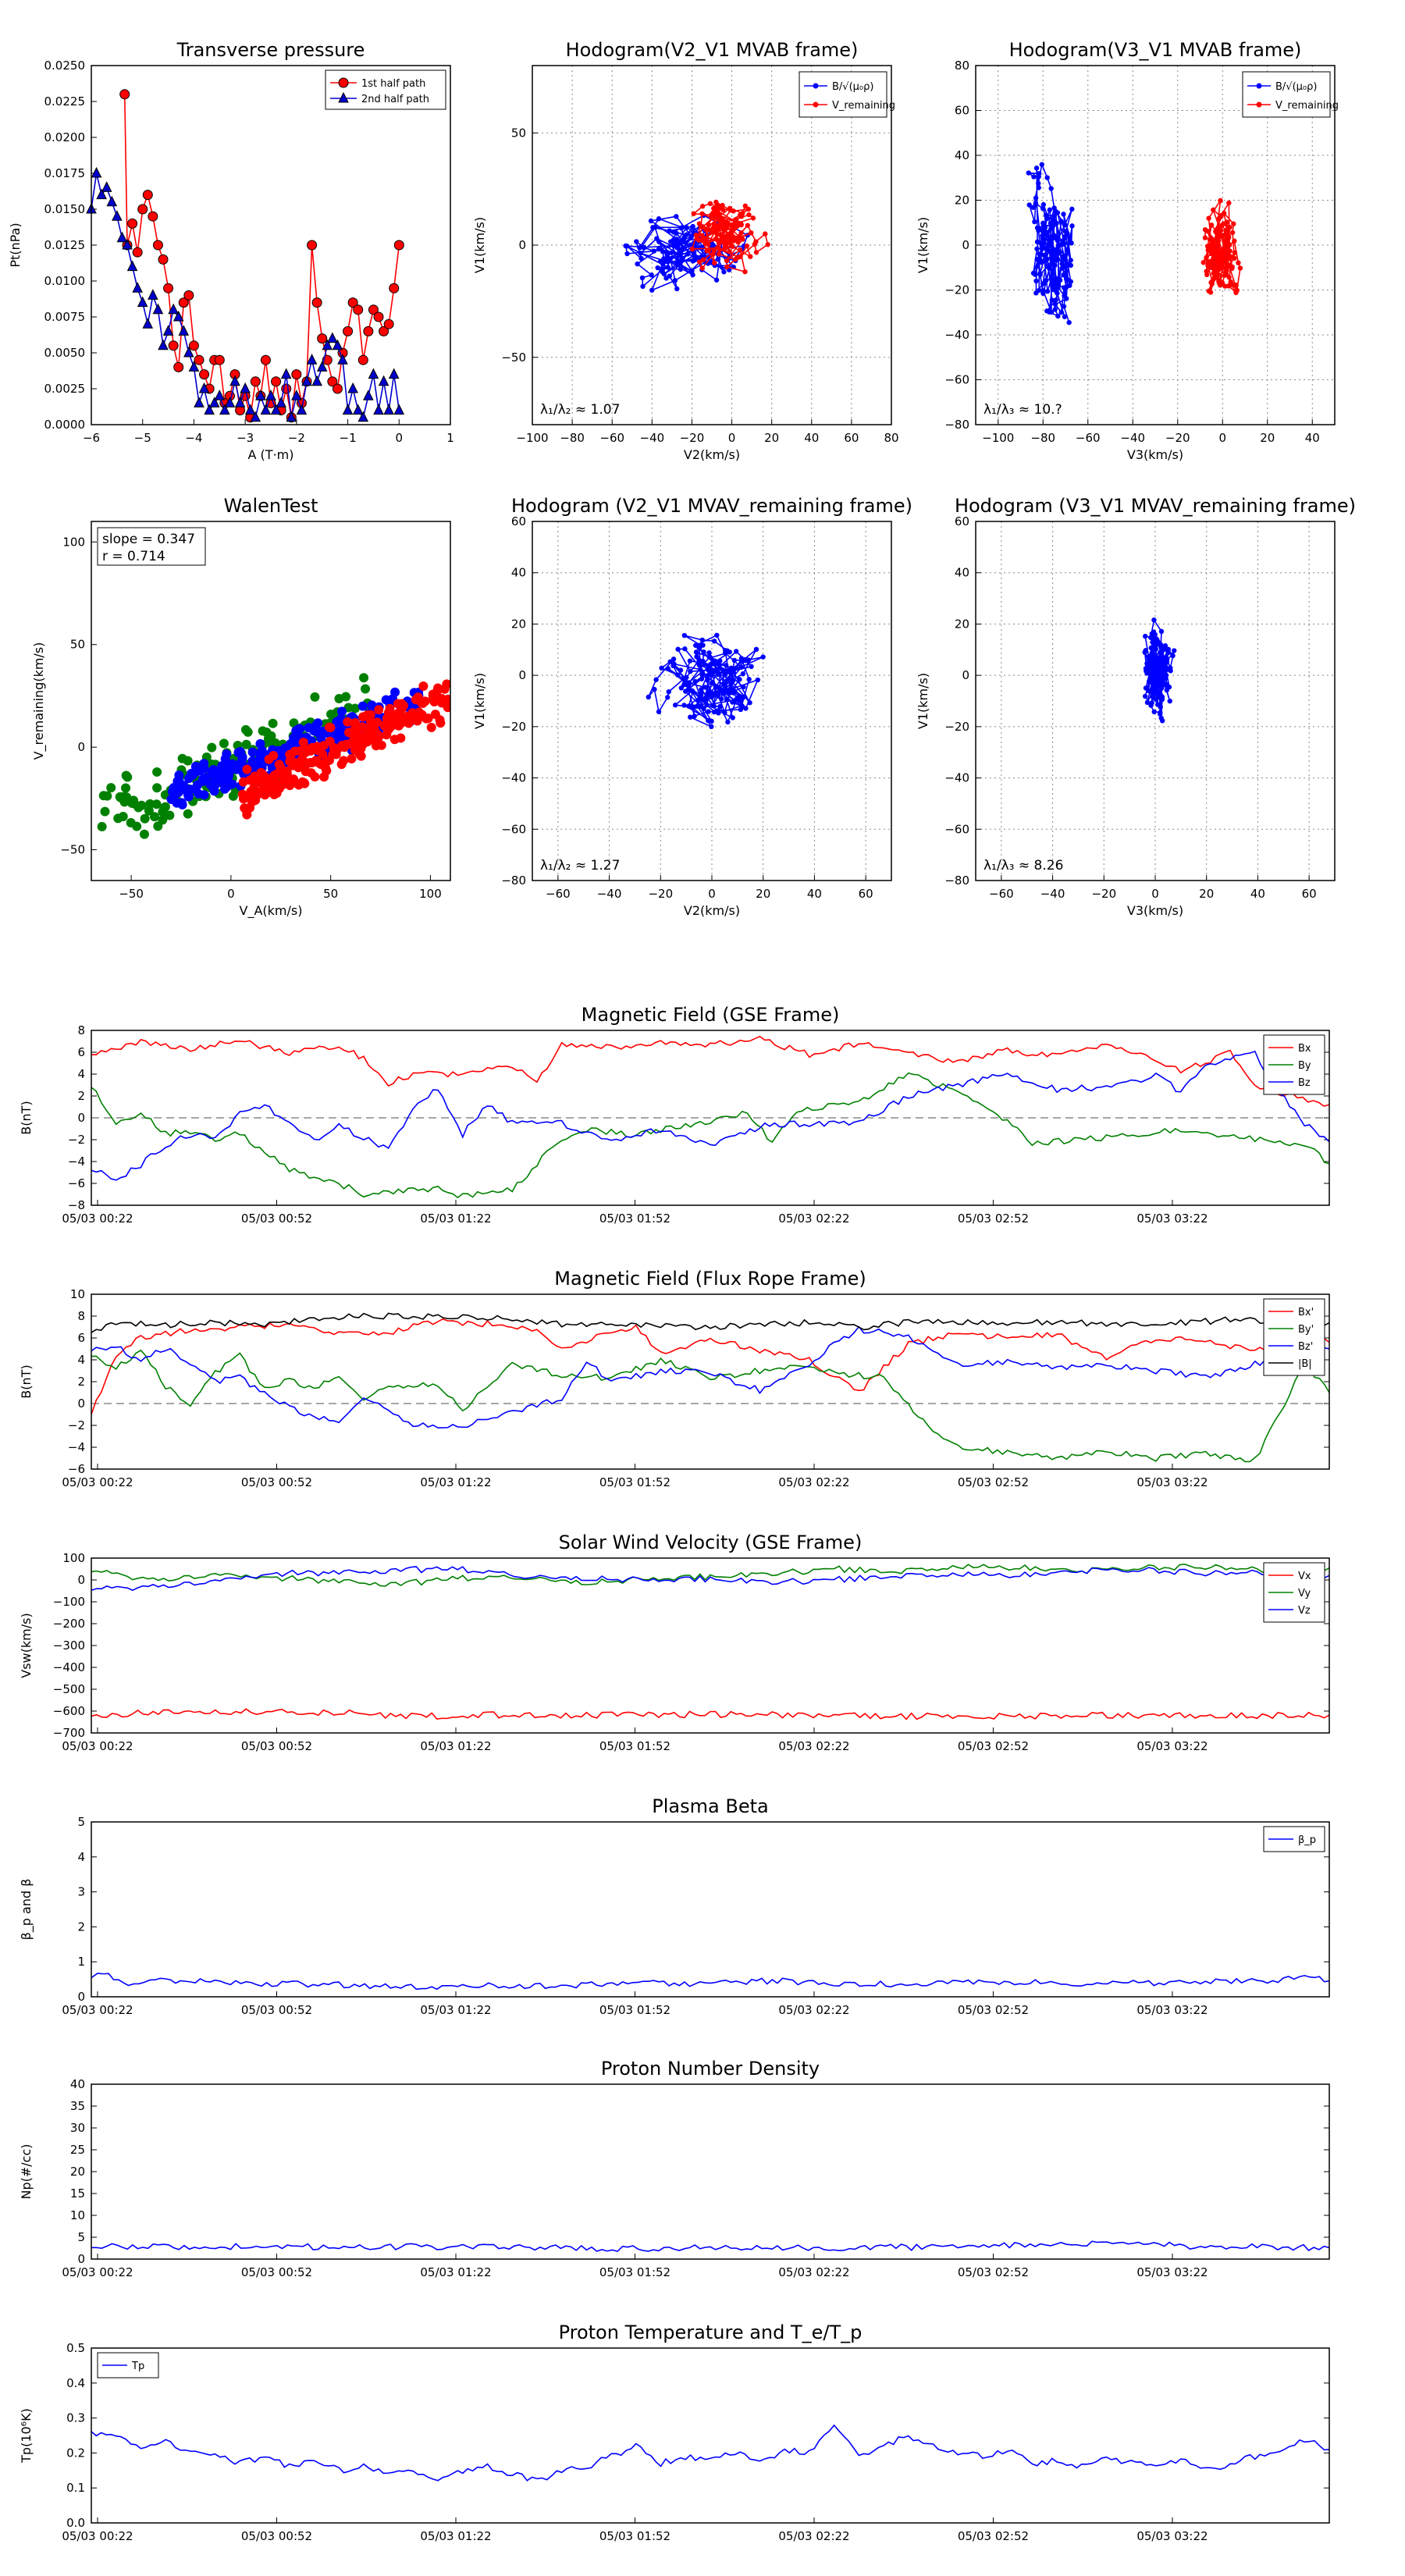 The height and width of the screenshot is (2576, 1405). Describe the element at coordinates (962, 573) in the screenshot. I see `y-tick-label: 40` at that location.